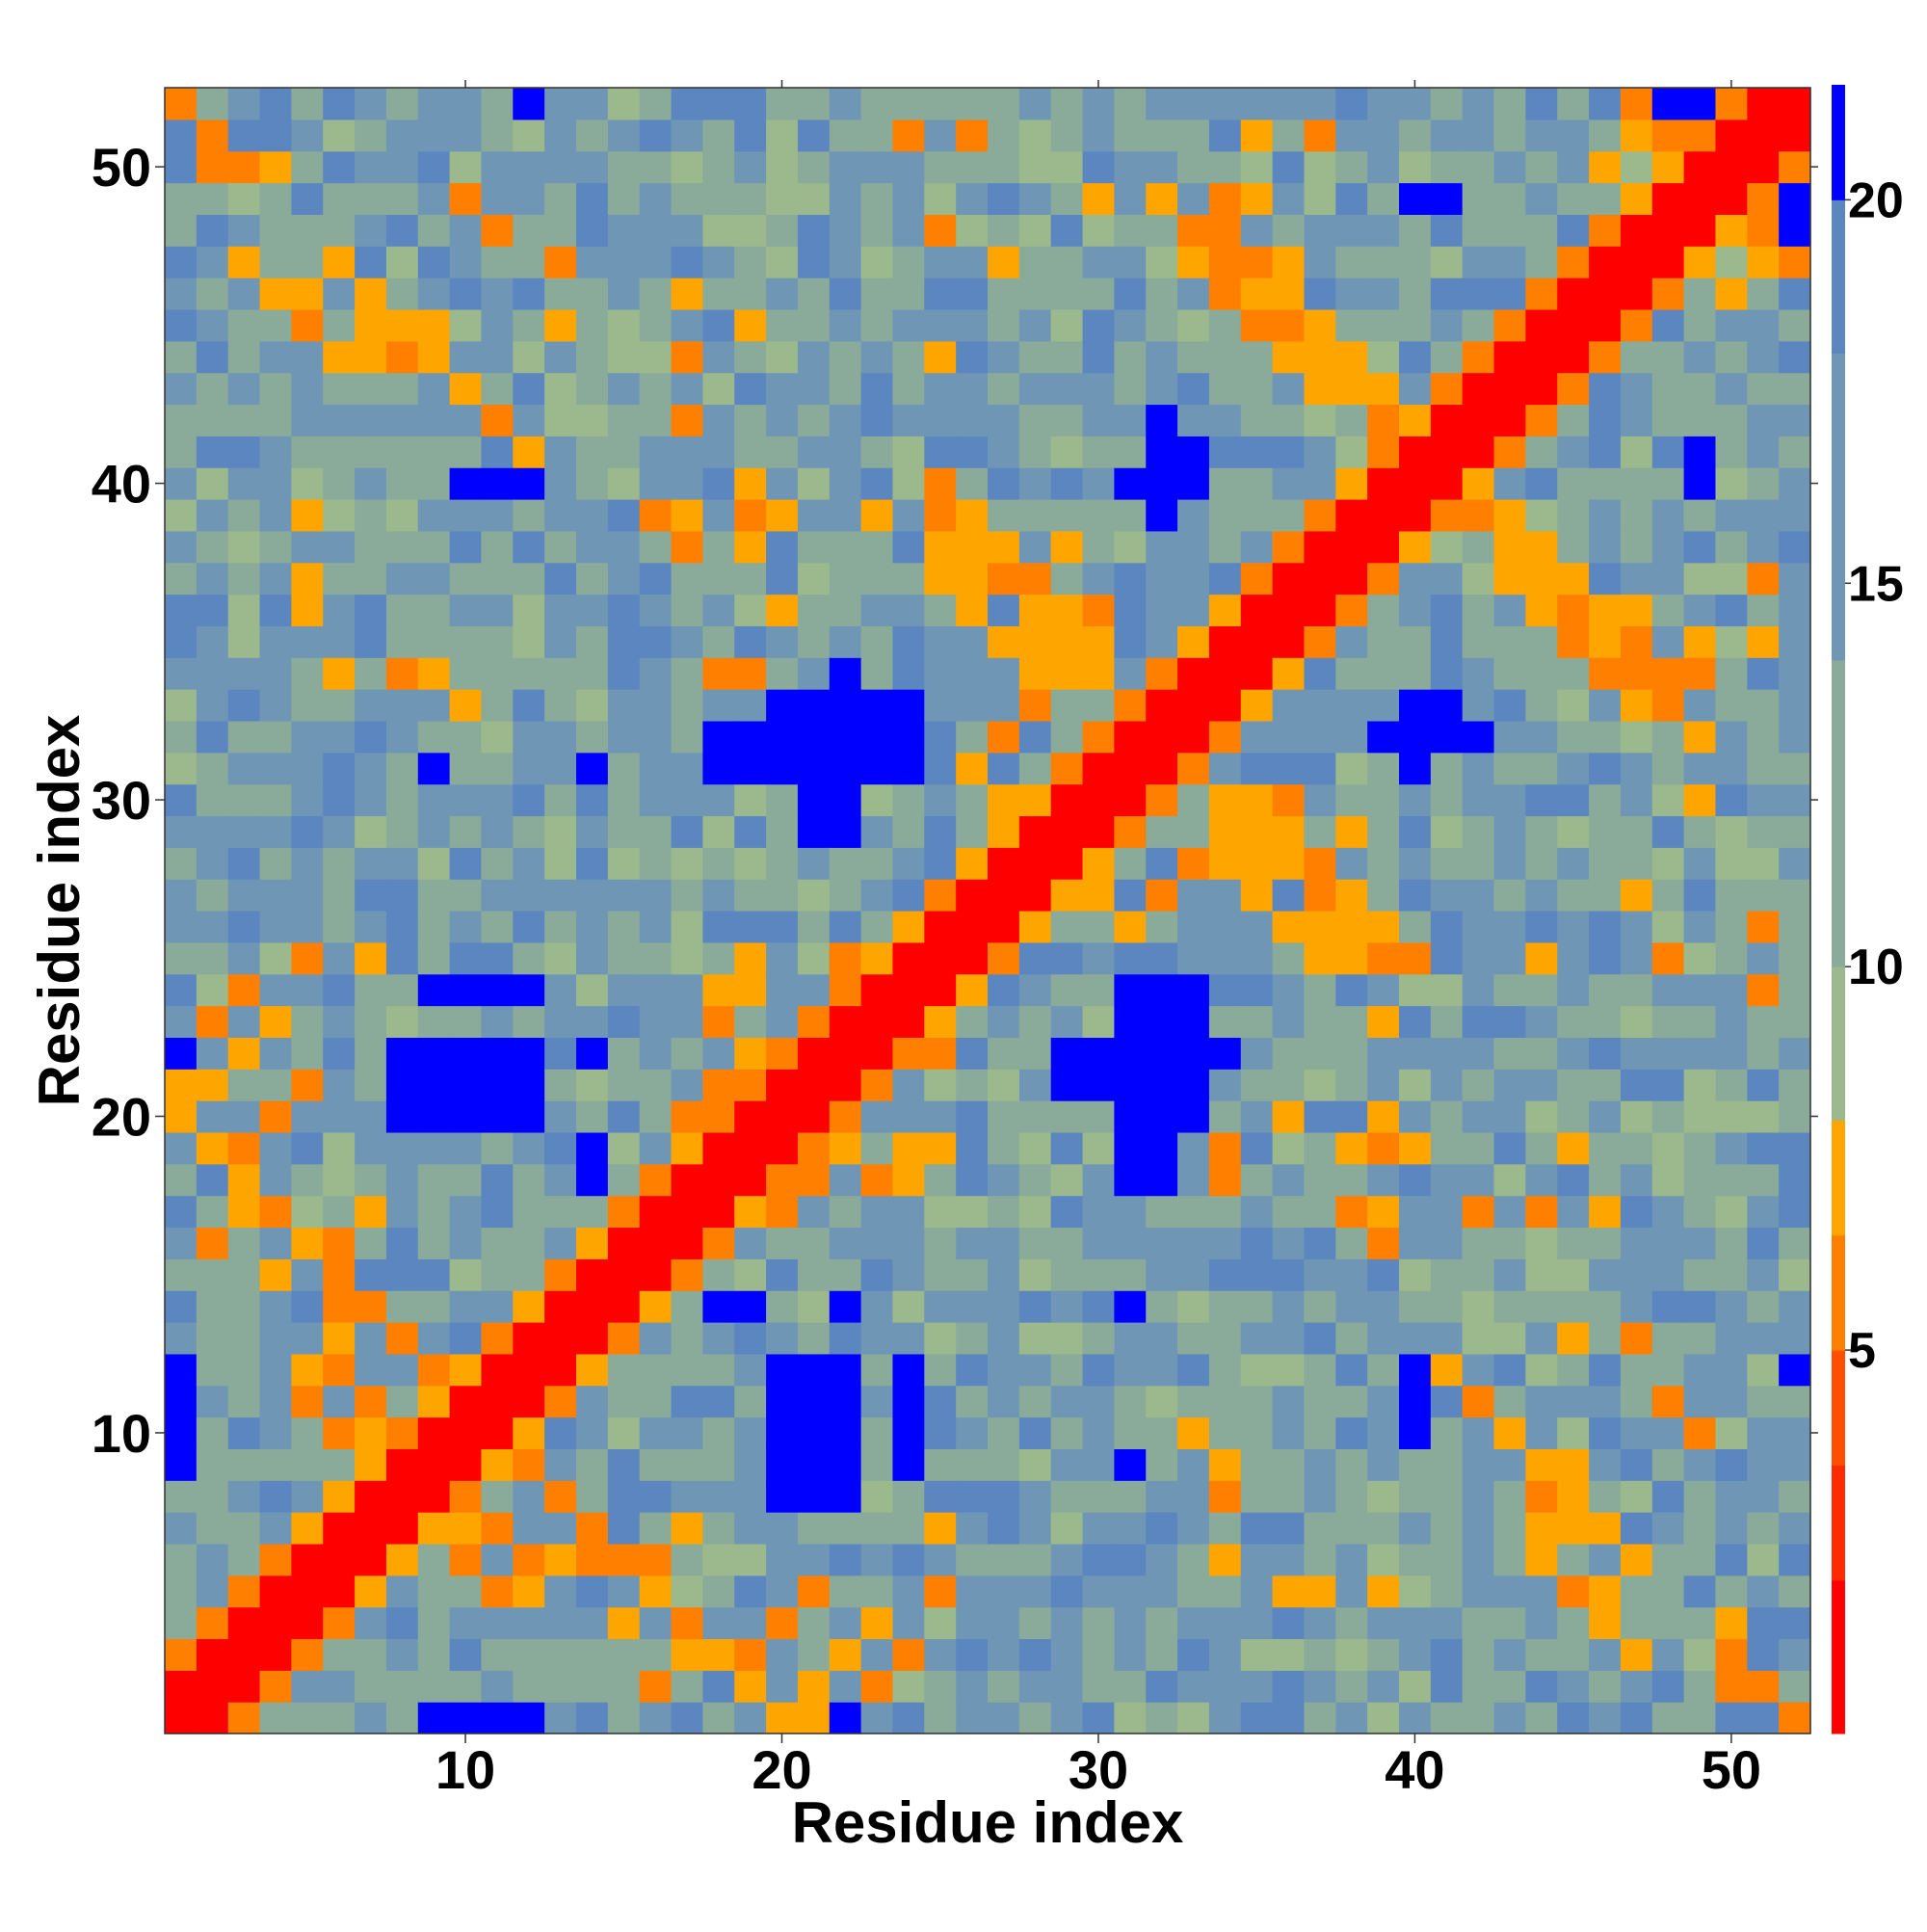 This screenshot has height=1932, width=1927. I want to click on colorbar-segment, so click(1838, 1178).